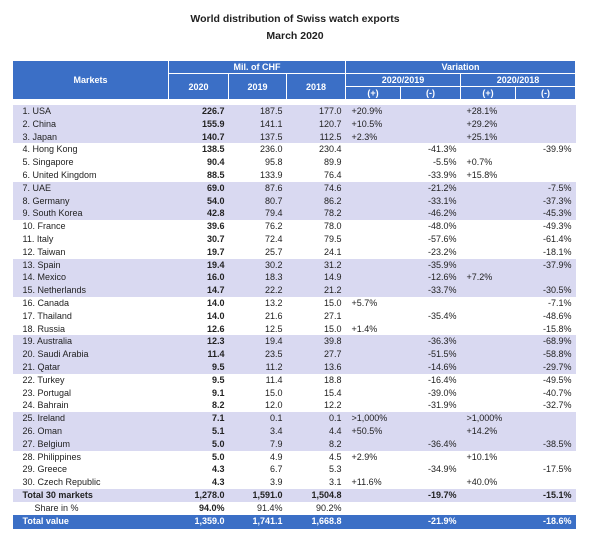  Describe the element at coordinates (294, 111) in the screenshot. I see `table-row: 1. USA 226.7 187.5 177.0 +20.9% +28.1%` at that location.